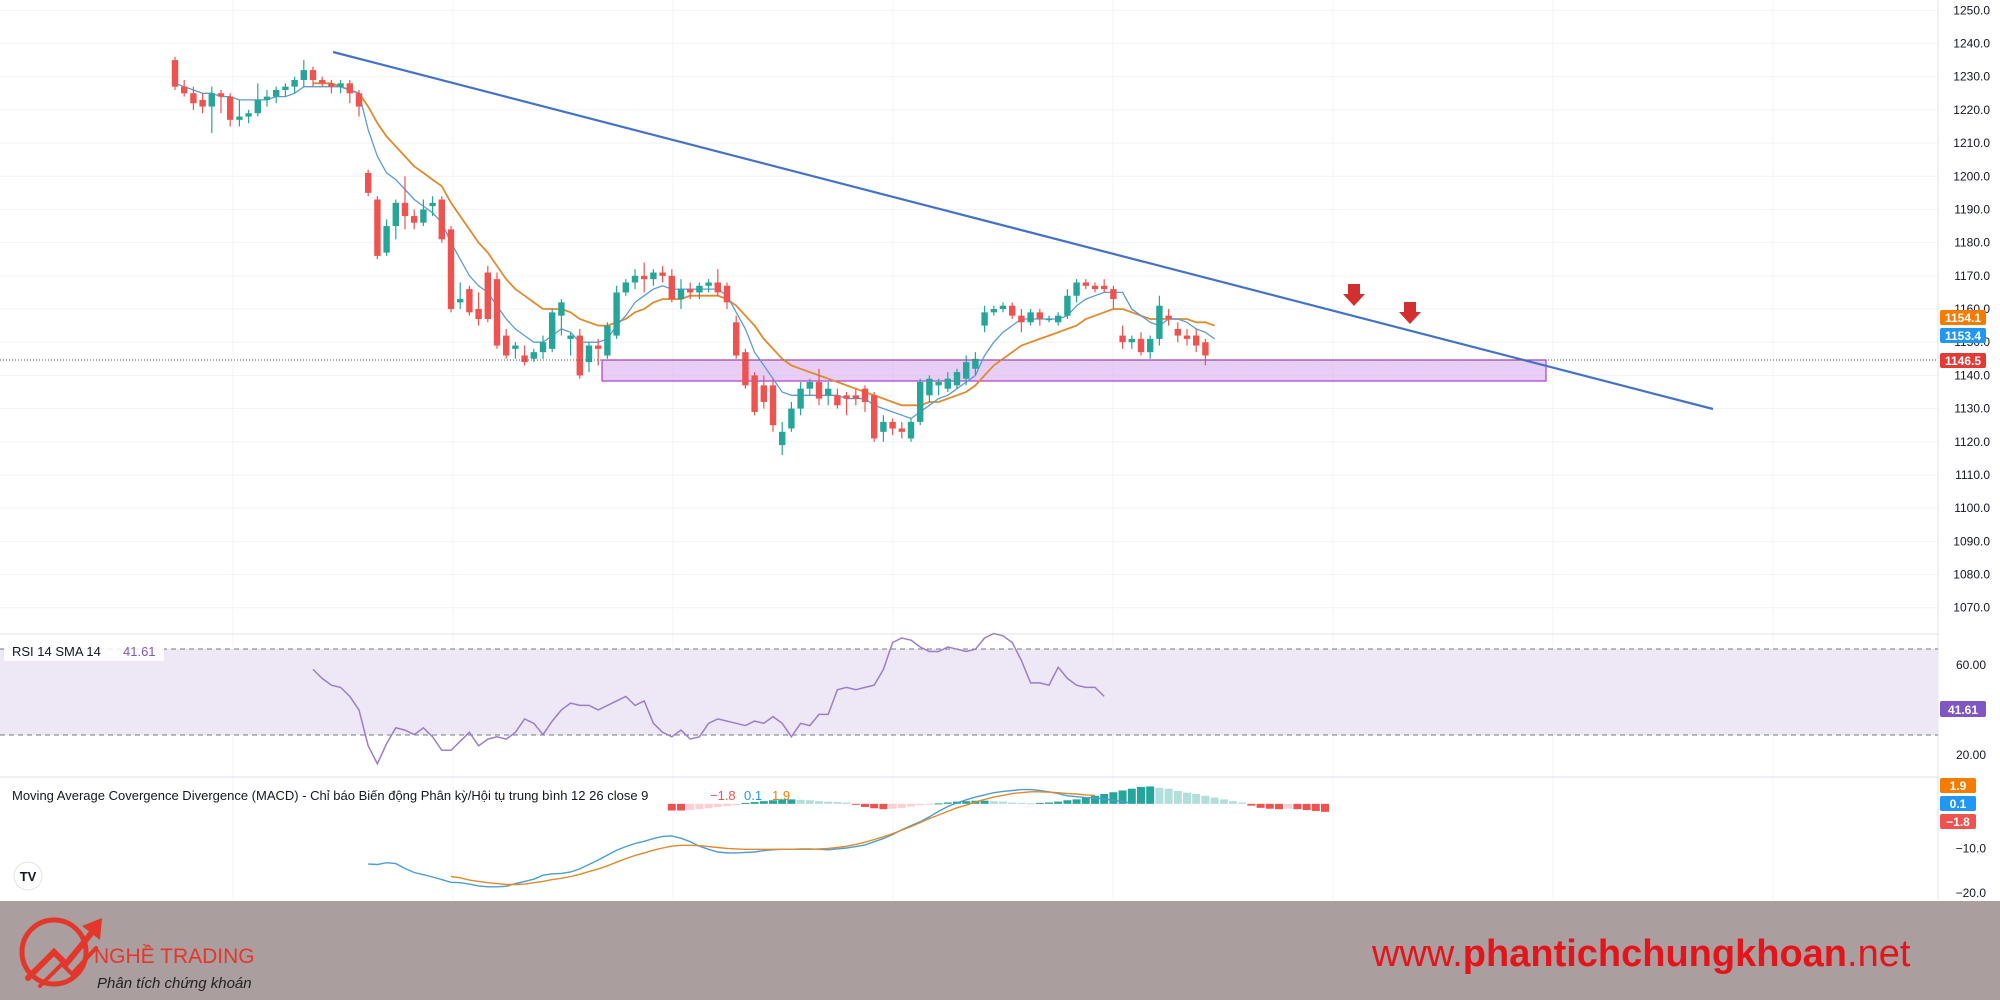 Image resolution: width=2000 pixels, height=1000 pixels. What do you see at coordinates (753, 795) in the screenshot?
I see `macd-value-macd: 0.1` at bounding box center [753, 795].